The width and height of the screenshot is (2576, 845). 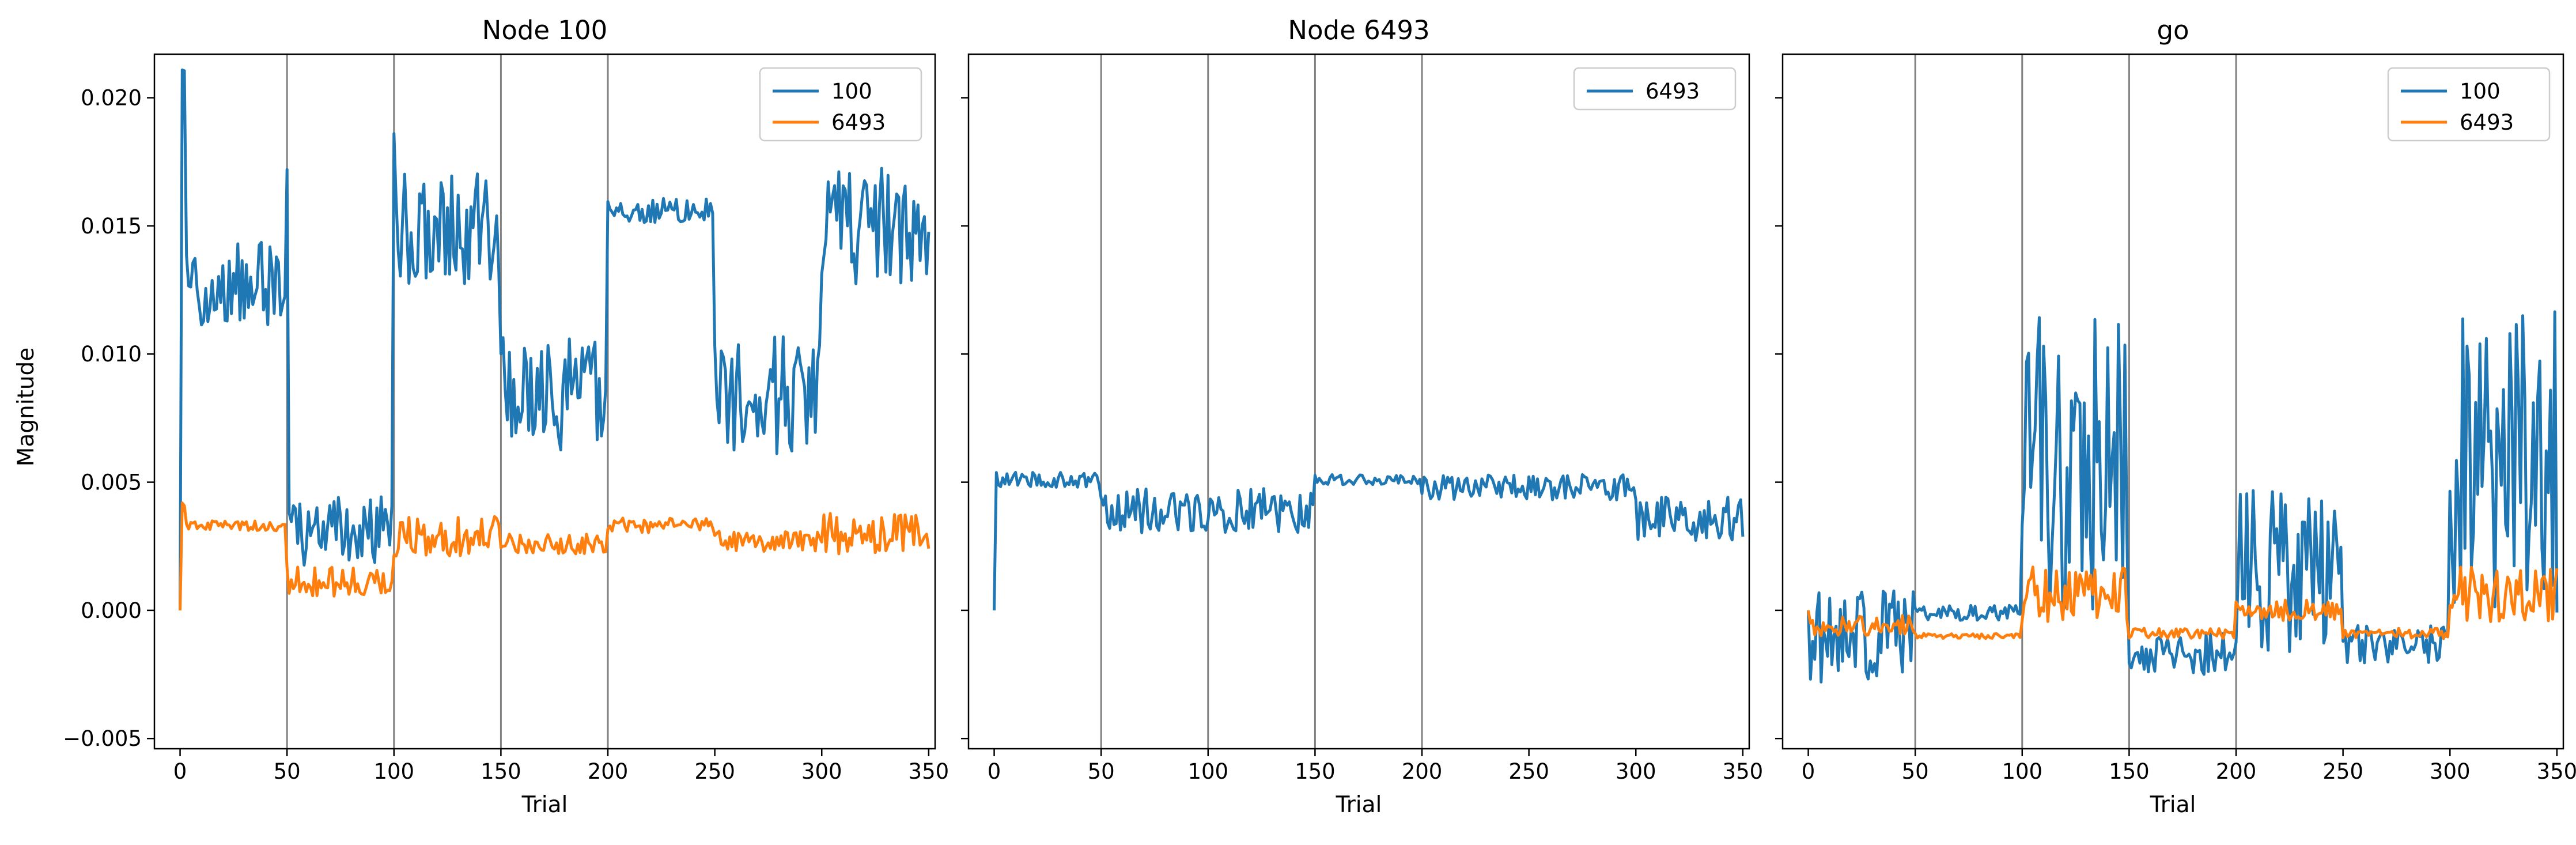 What do you see at coordinates (111, 483) in the screenshot?
I see `y-tick-label: 0.005` at bounding box center [111, 483].